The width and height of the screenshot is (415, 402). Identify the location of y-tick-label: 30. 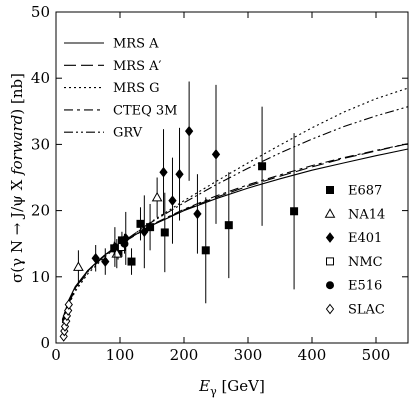
(40, 144).